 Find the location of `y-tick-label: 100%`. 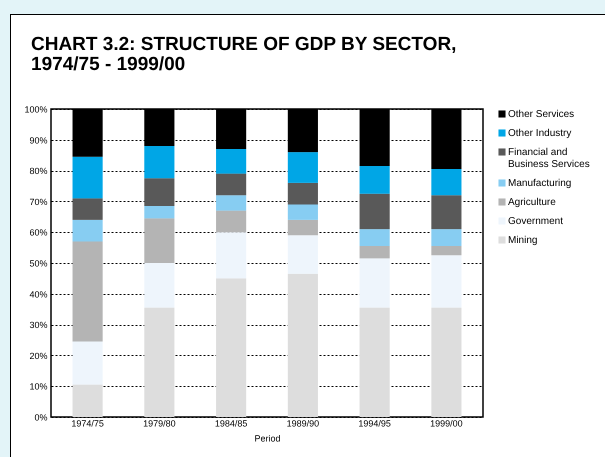

y-tick-label: 100% is located at coordinates (36, 109).